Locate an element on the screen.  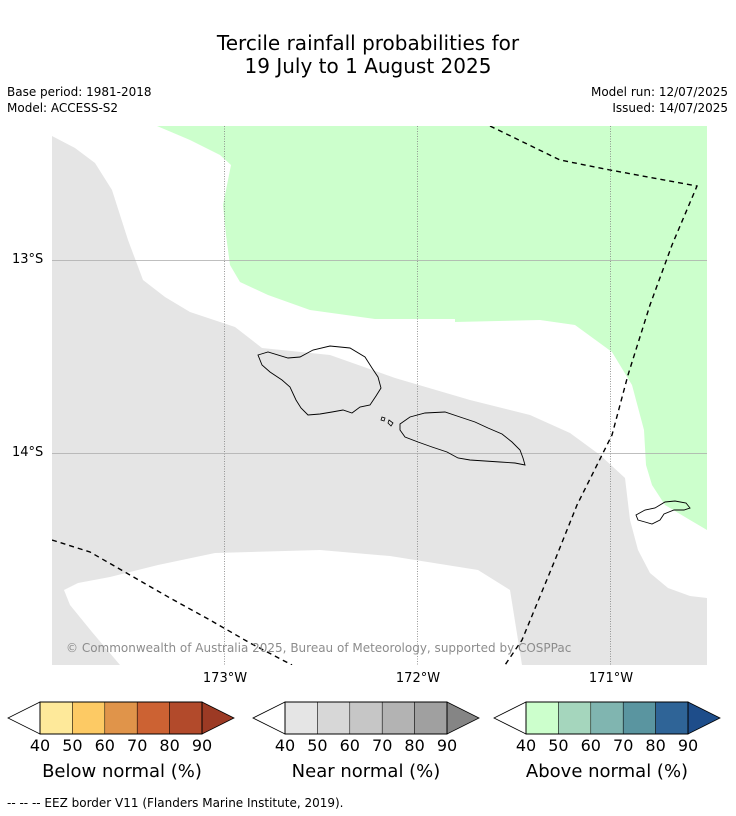
base-period-text: Base period: 1981-2018 is located at coordinates (79, 92).